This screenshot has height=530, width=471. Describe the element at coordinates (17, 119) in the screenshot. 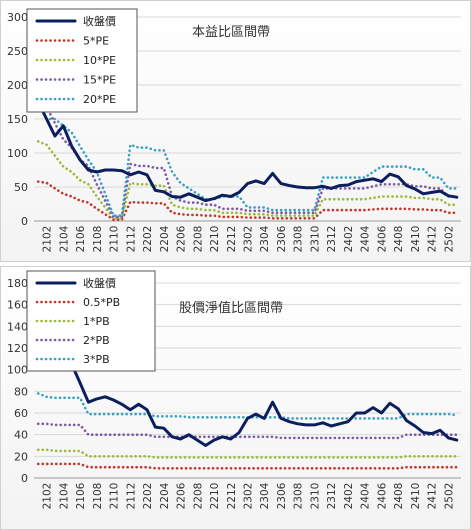

I see `y-tick-label: 150` at that location.